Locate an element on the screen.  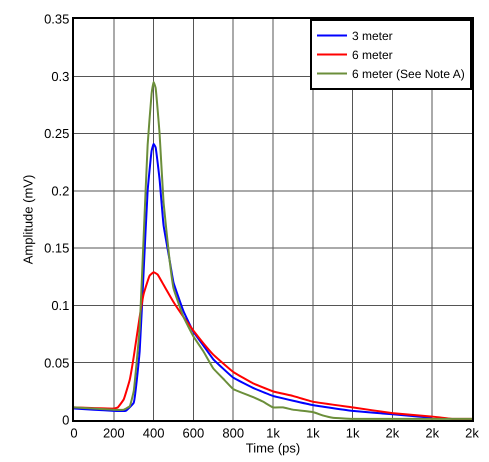
legend-label: 6 meter is located at coordinates (372, 55).